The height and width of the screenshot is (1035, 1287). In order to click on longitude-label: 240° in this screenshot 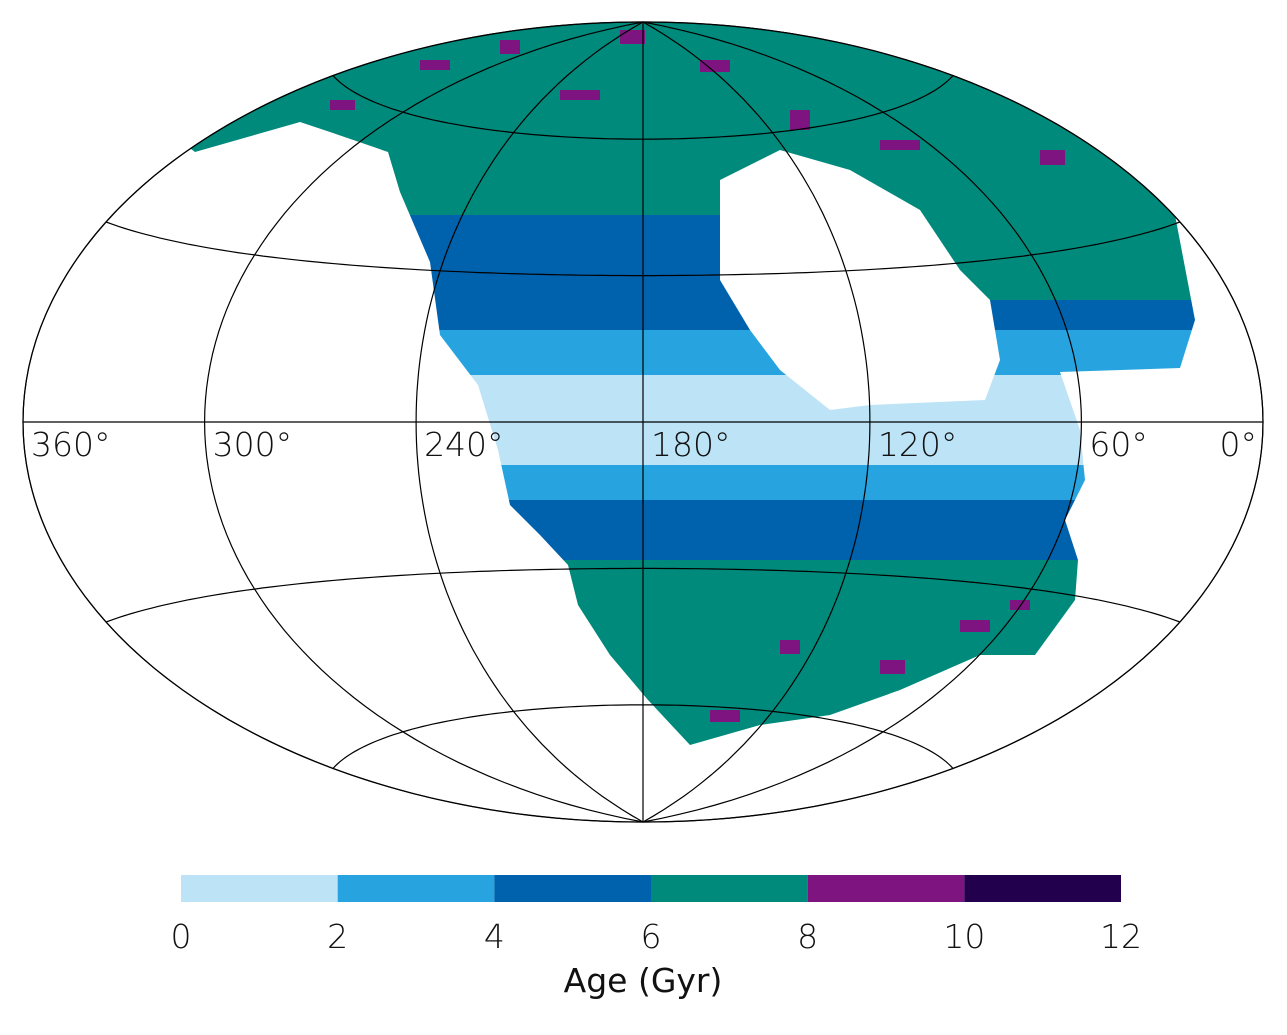, I will do `click(464, 444)`.